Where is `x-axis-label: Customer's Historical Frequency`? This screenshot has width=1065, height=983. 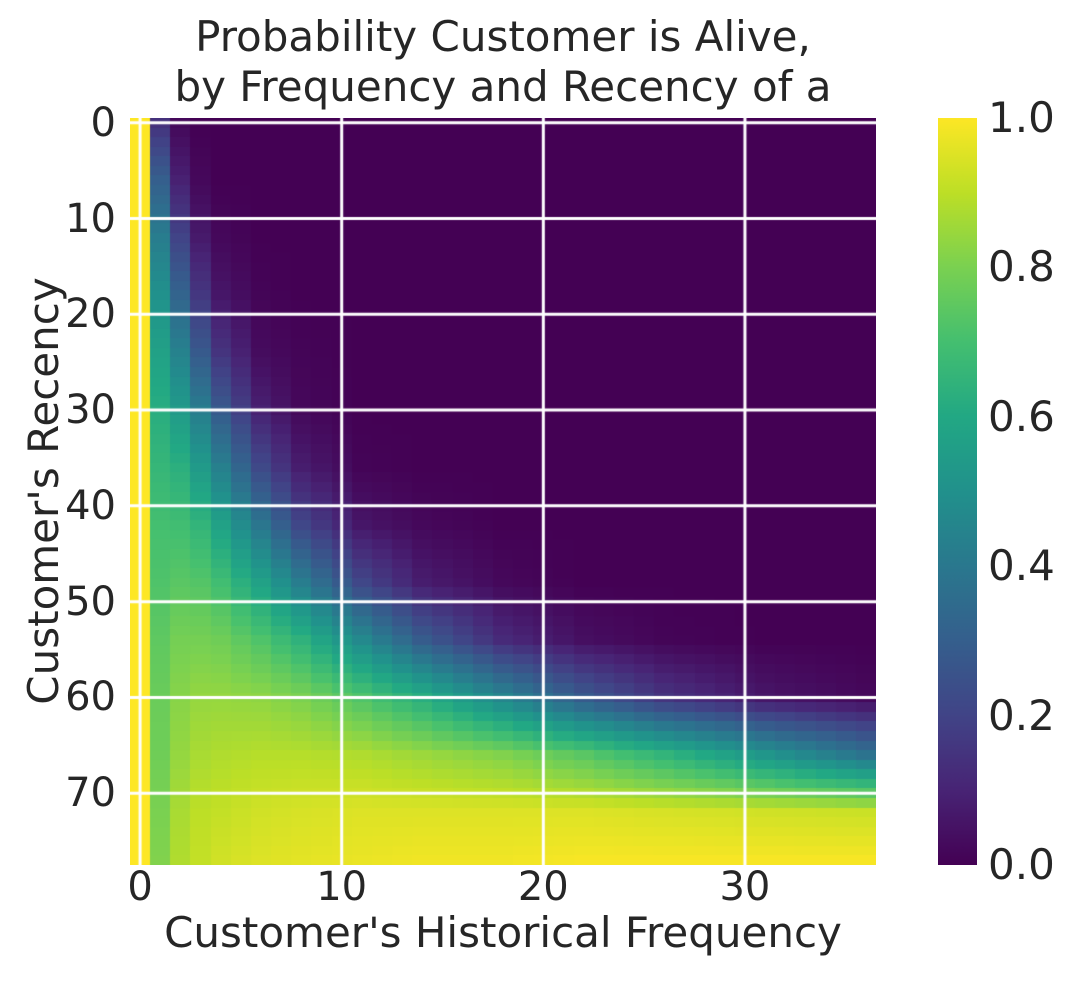
x-axis-label: Customer's Historical Frequency is located at coordinates (503, 932).